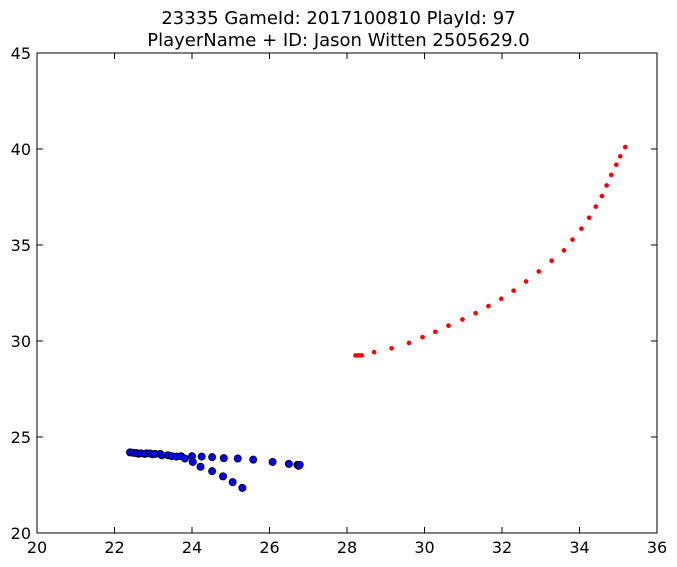  I want to click on x-tick-label: 36, so click(657, 547).